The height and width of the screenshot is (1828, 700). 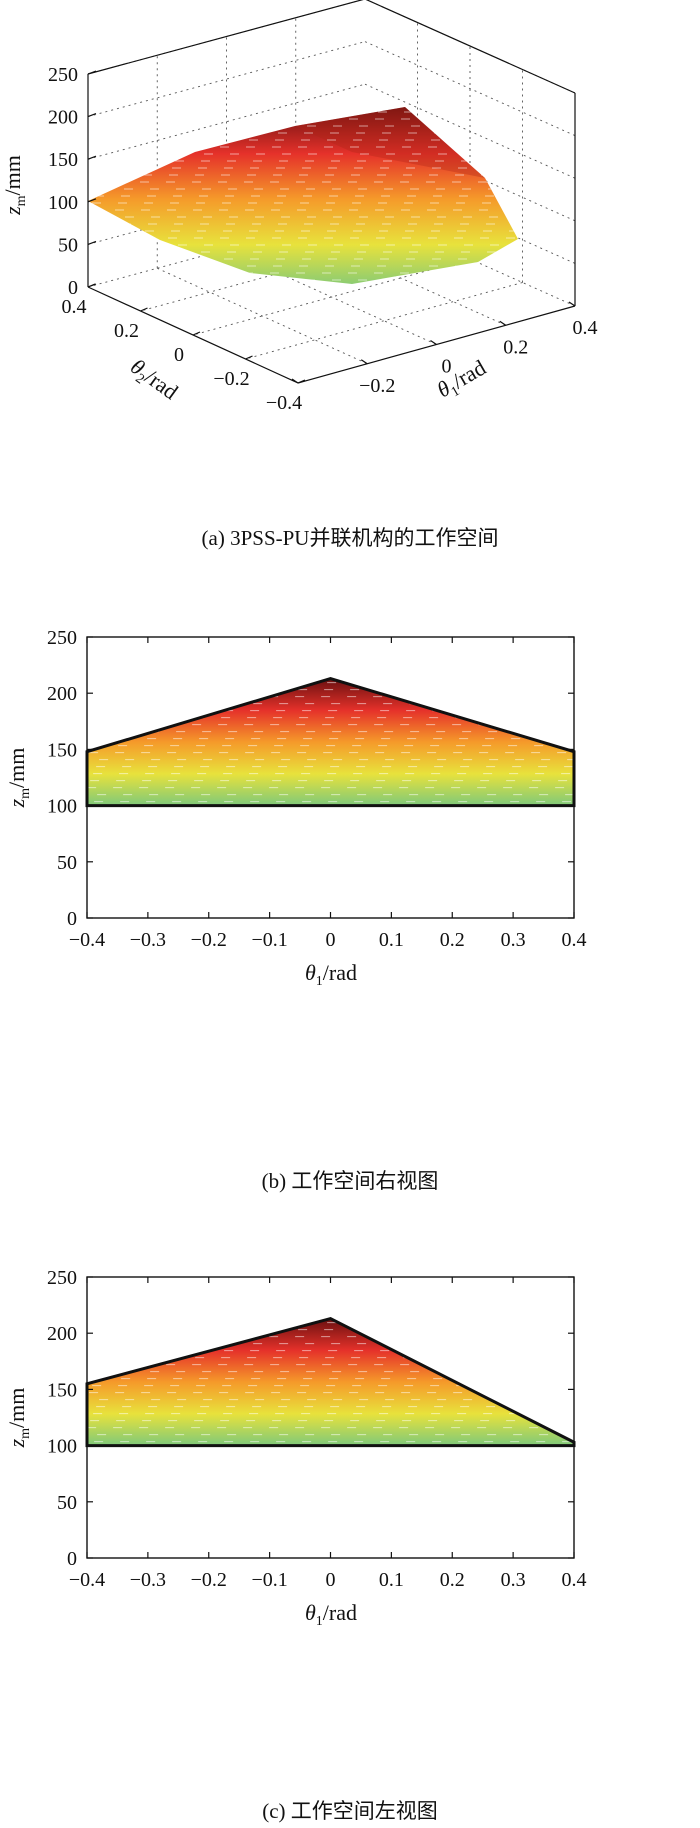 I want to click on theta2-tick-label: 0, so click(x=179, y=355).